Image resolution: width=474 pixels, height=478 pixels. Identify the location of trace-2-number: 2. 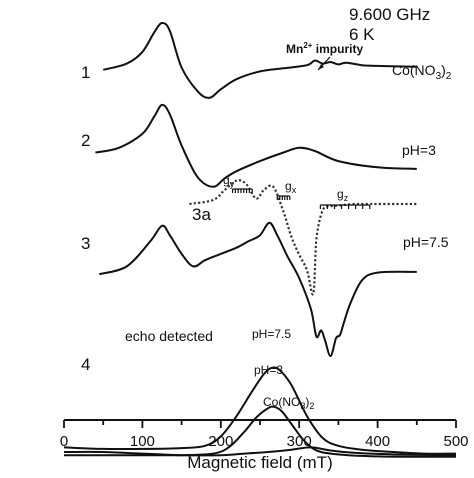
(85, 140).